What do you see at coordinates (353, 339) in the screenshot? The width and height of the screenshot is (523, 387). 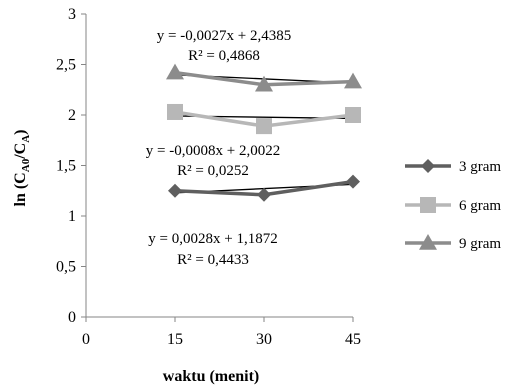 I see `x-tick-label: 45` at bounding box center [353, 339].